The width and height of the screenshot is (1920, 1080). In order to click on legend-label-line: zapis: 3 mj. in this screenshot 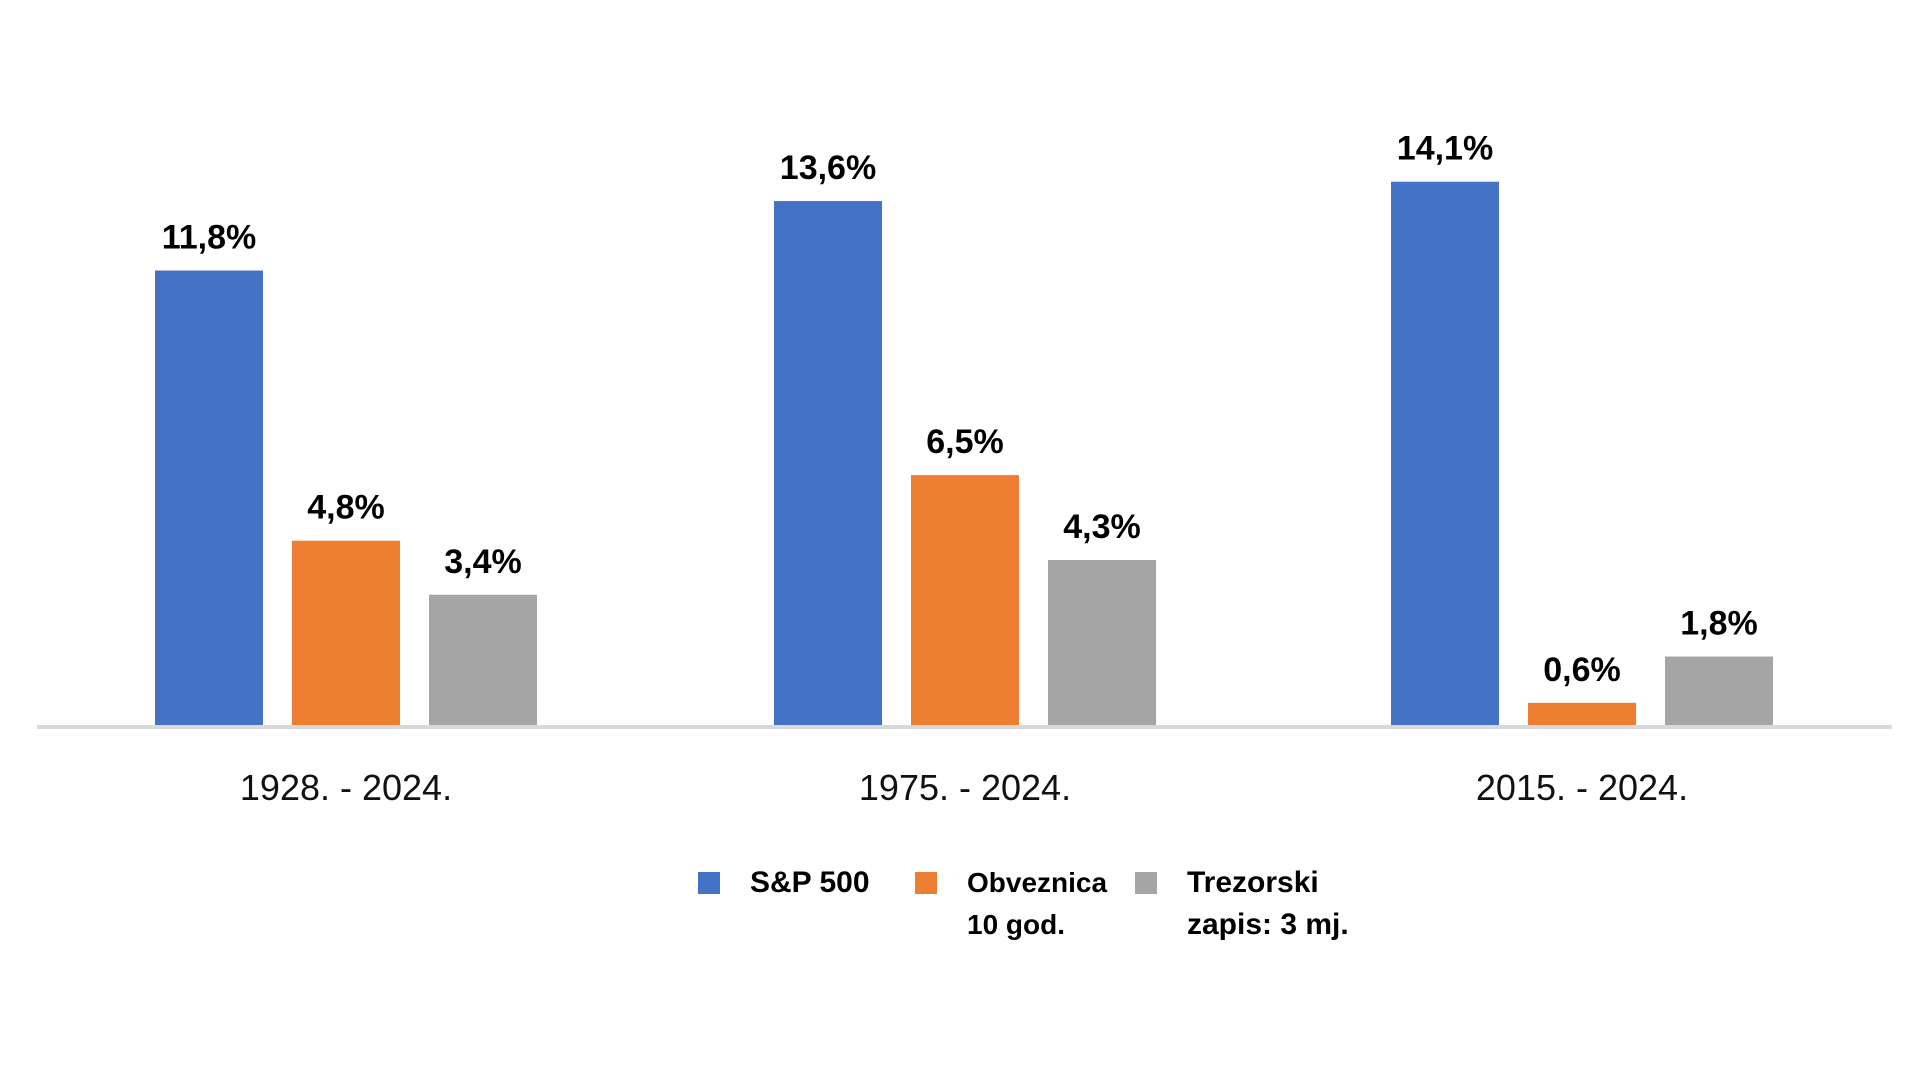, I will do `click(1268, 924)`.